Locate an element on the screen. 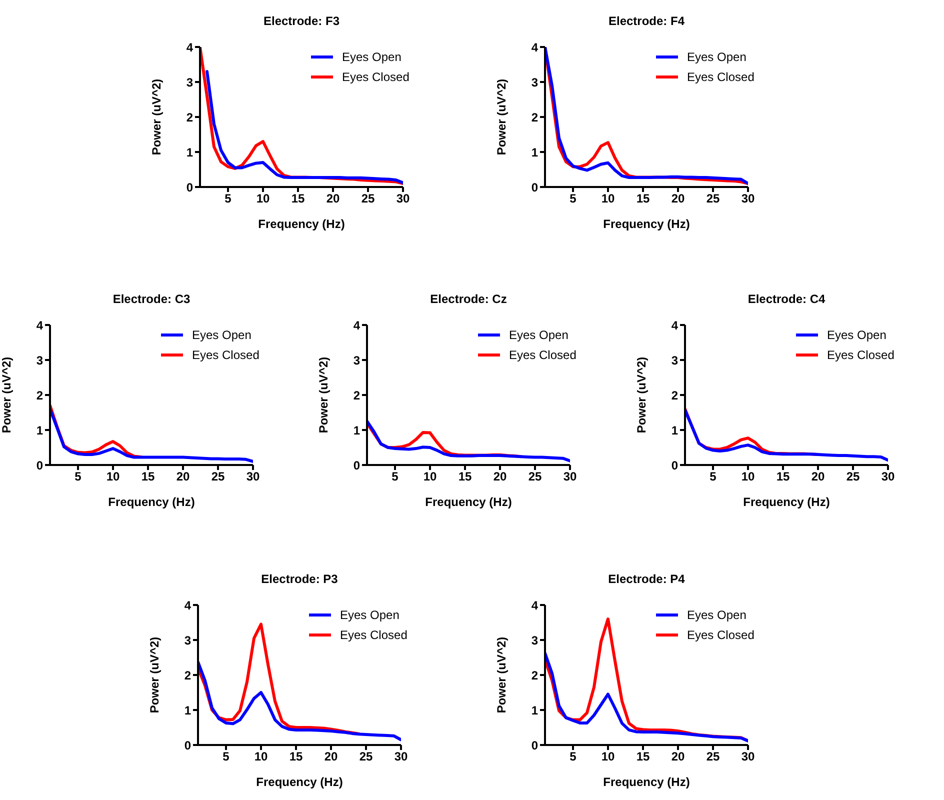  chart-title: Electrode: P4 is located at coordinates (646, 579).